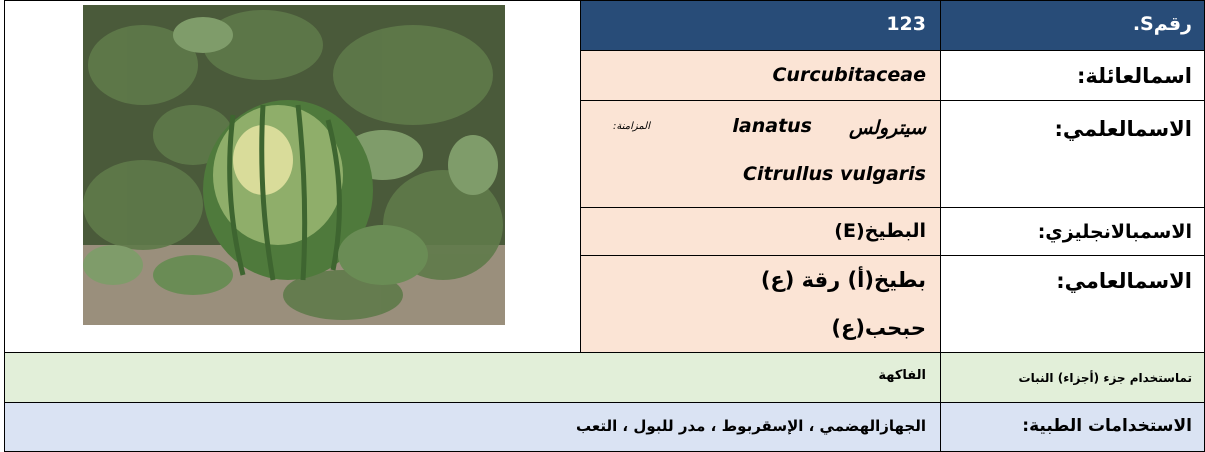 The height and width of the screenshot is (452, 1205). I want to click on common-label-cell: الاسمالعامي:, so click(1072, 304).